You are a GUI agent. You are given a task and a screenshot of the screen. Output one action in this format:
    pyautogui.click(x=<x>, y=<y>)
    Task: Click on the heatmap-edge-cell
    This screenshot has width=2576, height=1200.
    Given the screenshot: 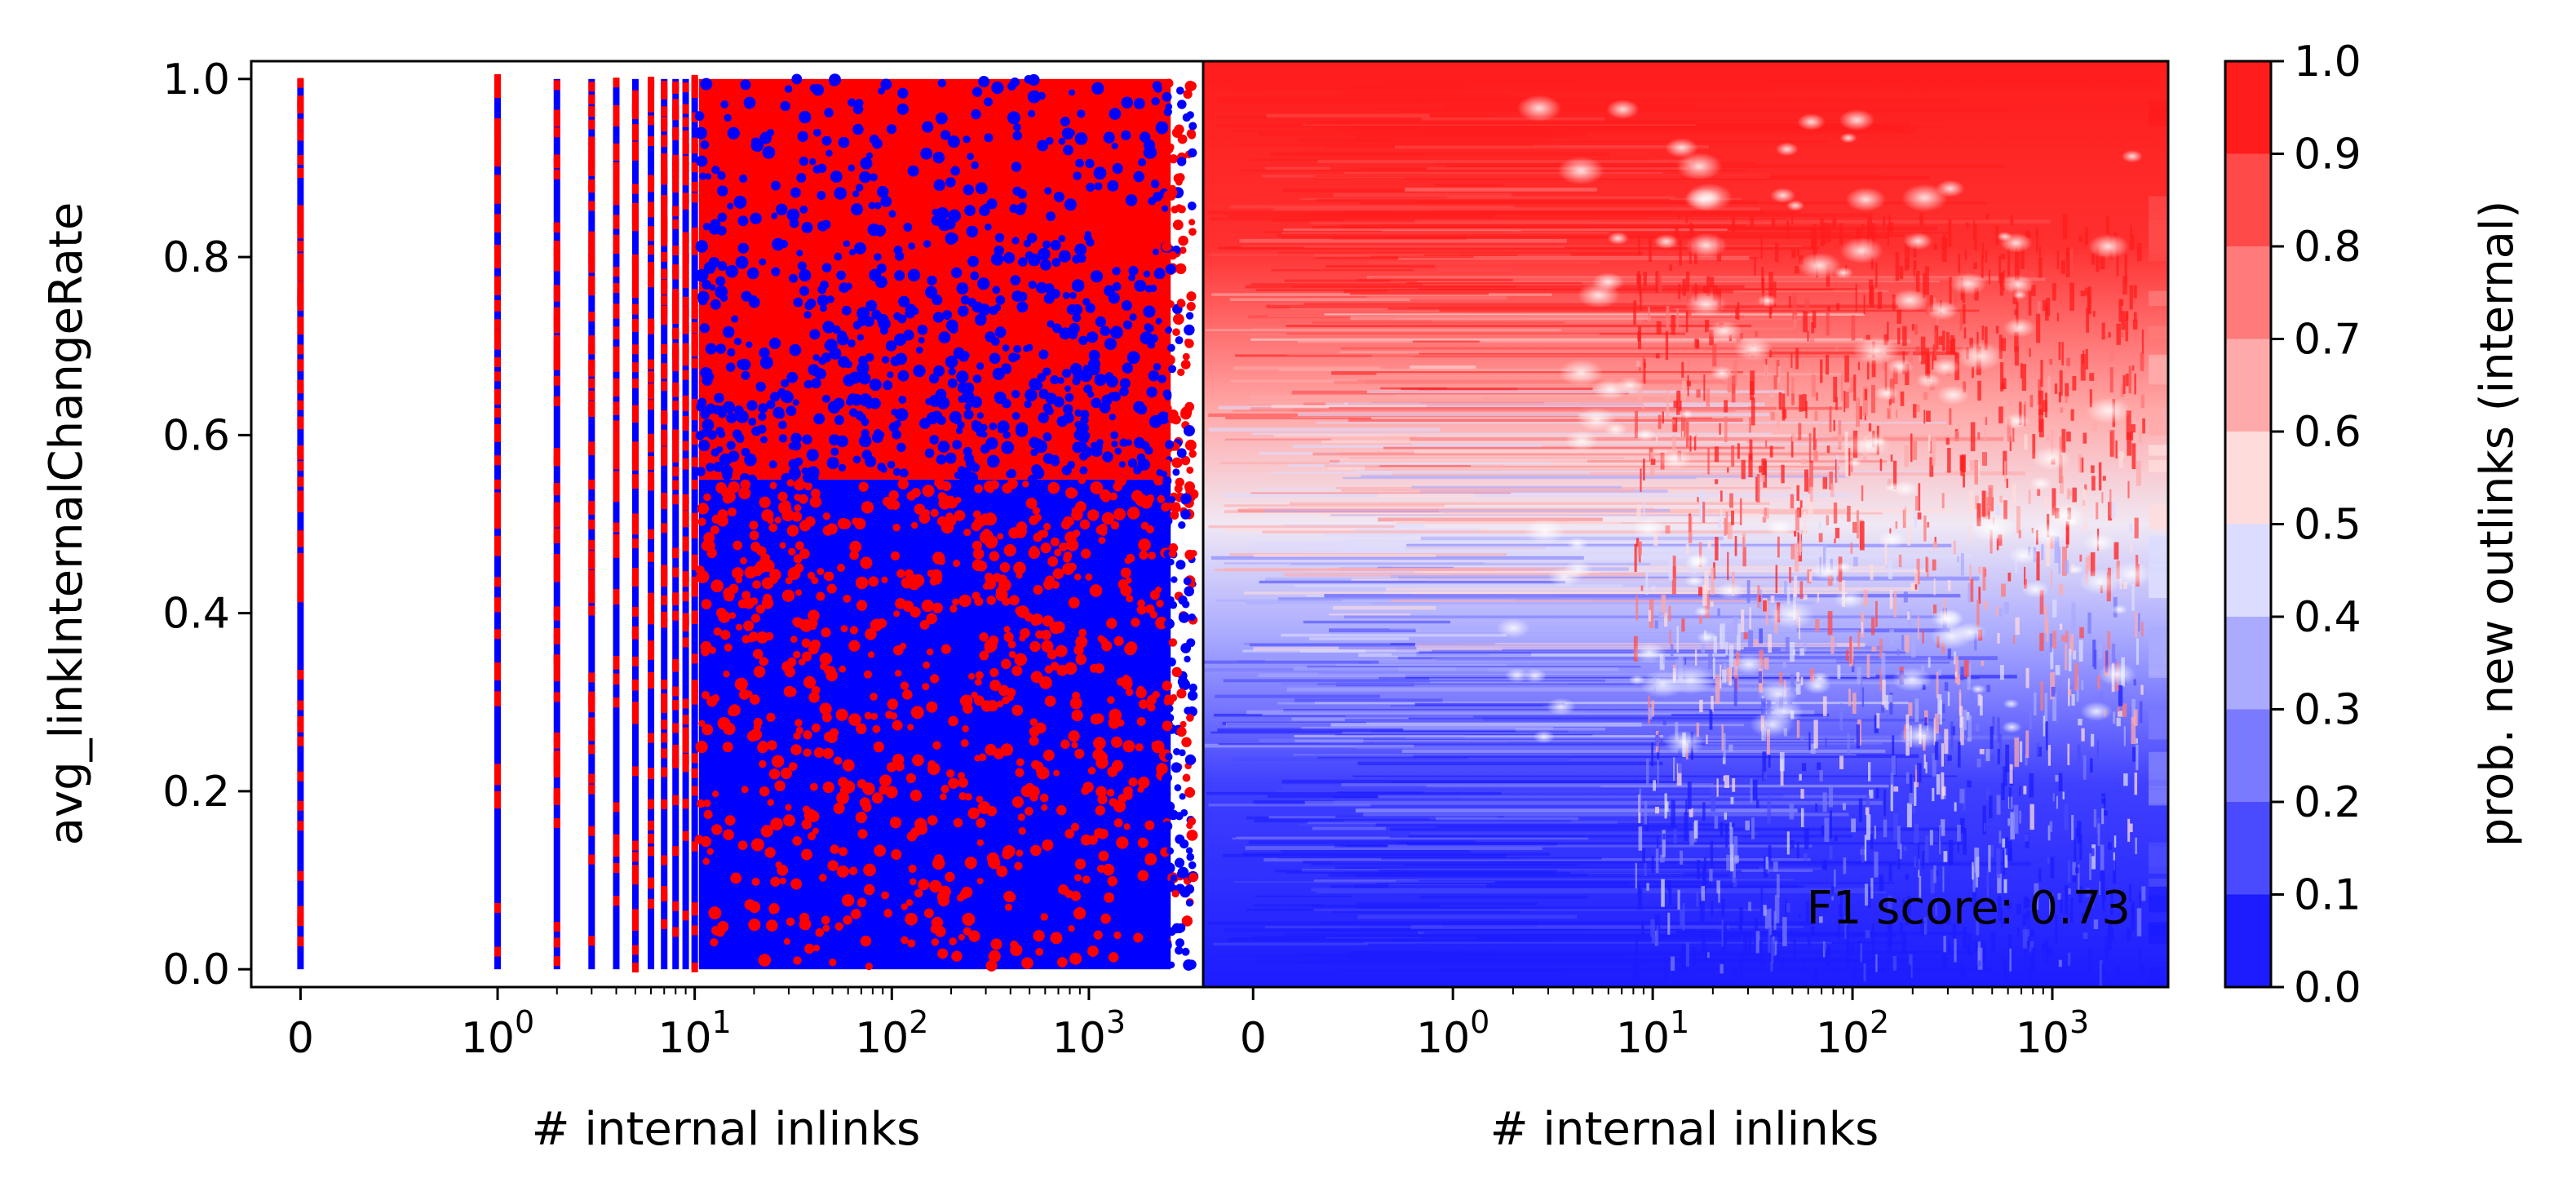 What is the action you would take?
    pyautogui.click(x=2158, y=210)
    